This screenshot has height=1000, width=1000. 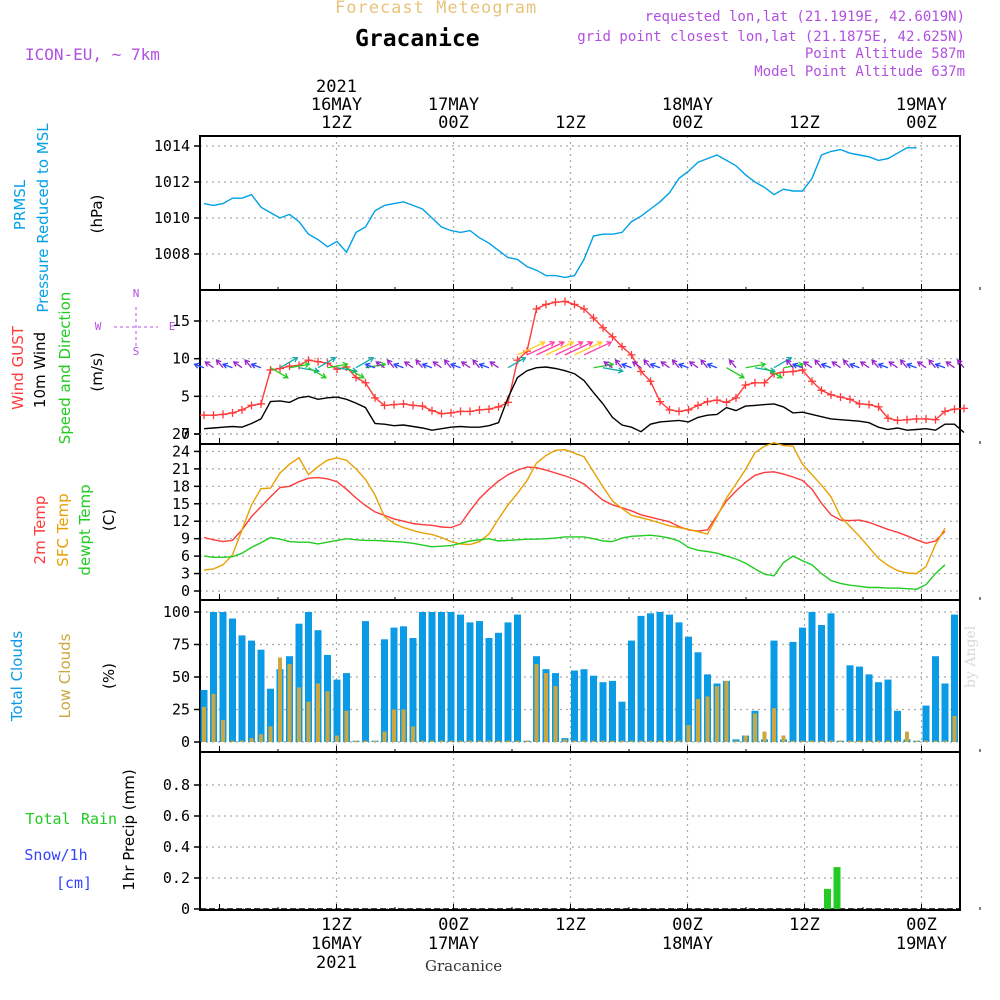 What do you see at coordinates (921, 105) in the screenshot?
I see `time-label-top: 19MAY` at bounding box center [921, 105].